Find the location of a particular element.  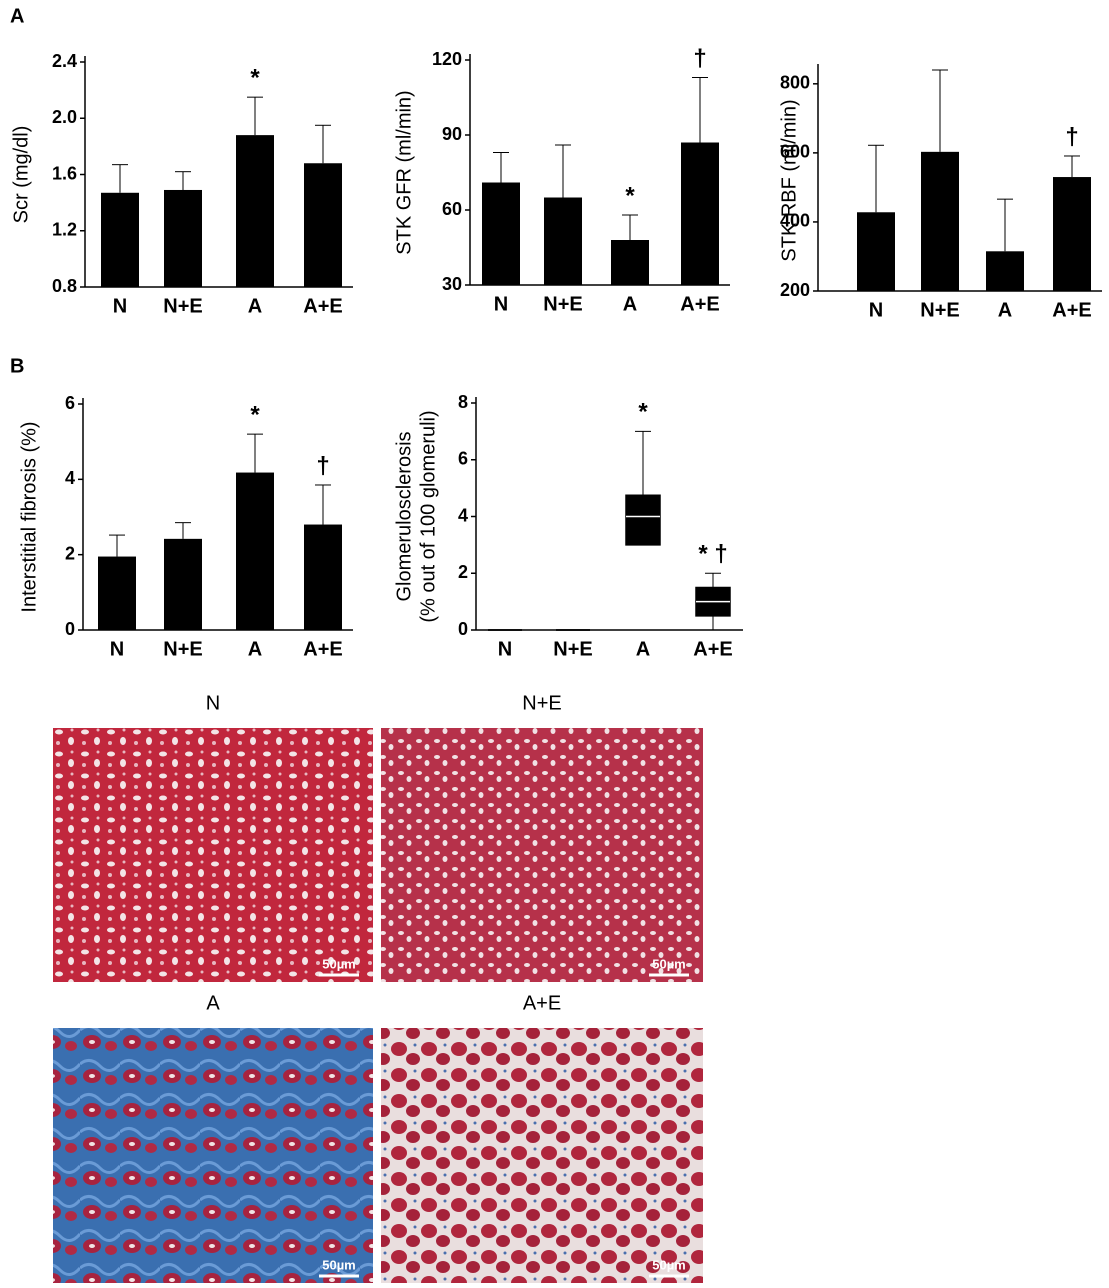

y-tick-label: 30 is located at coordinates (452, 284).